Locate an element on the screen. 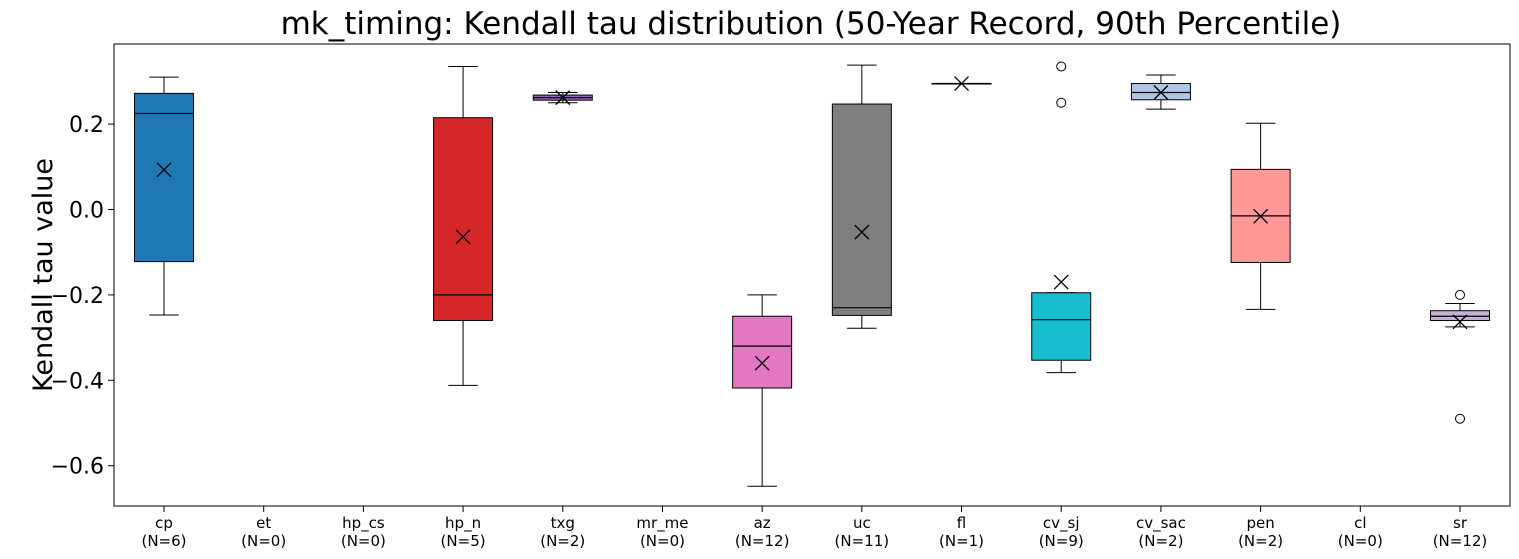  x-tick-label: hp_n is located at coordinates (463, 523).